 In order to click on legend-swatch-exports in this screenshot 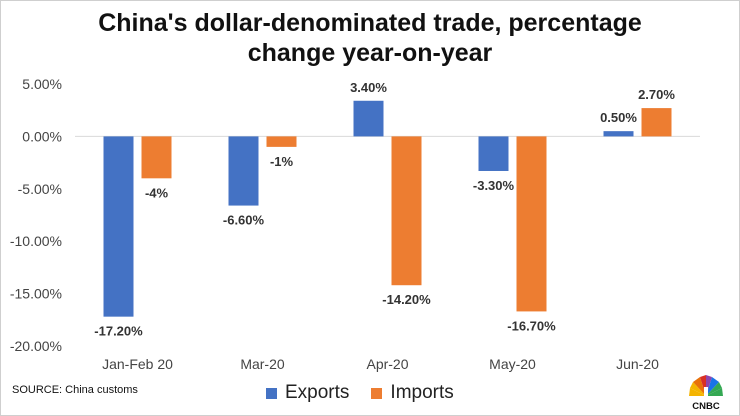, I will do `click(271, 393)`.